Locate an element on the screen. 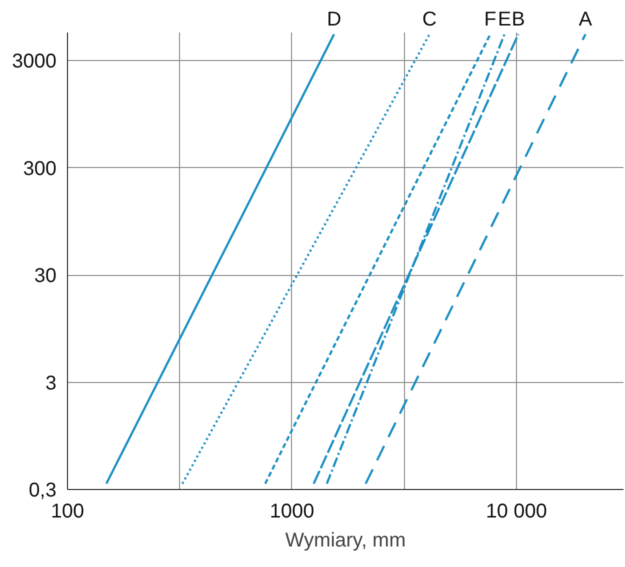 The width and height of the screenshot is (625, 567). series-label: D is located at coordinates (334, 19).